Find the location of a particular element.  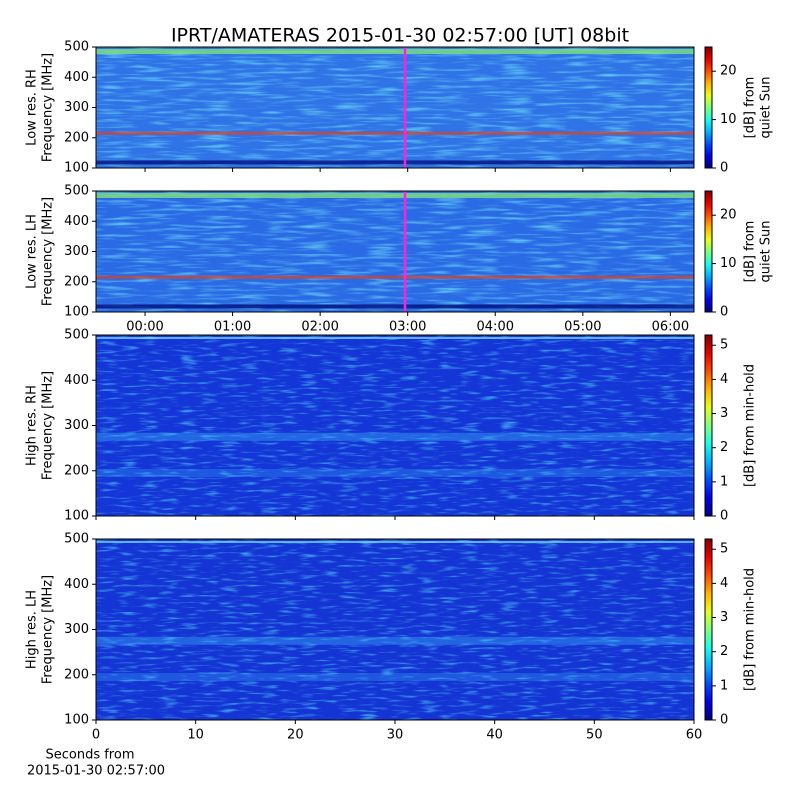

y-axis-label: High res. RH is located at coordinates (32, 425).